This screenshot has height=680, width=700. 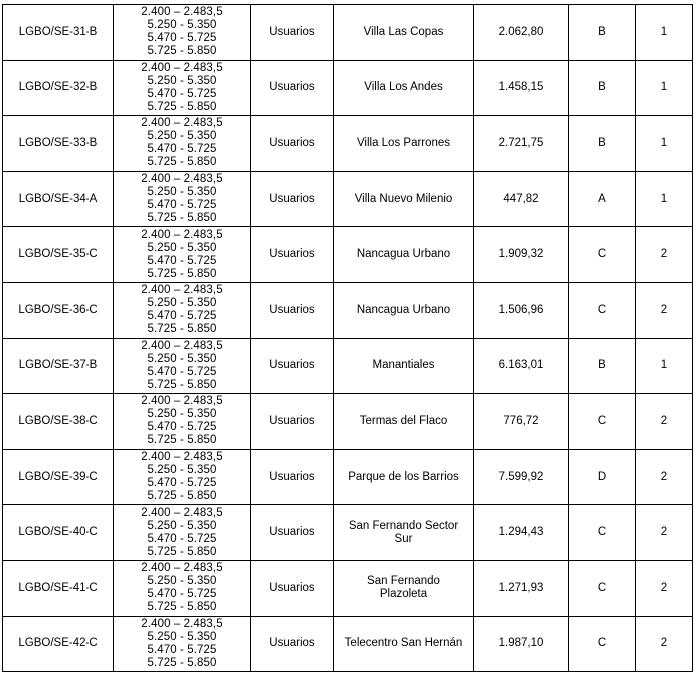 I want to click on station-code-cell: LGBO/SE-39-C, so click(x=58, y=477).